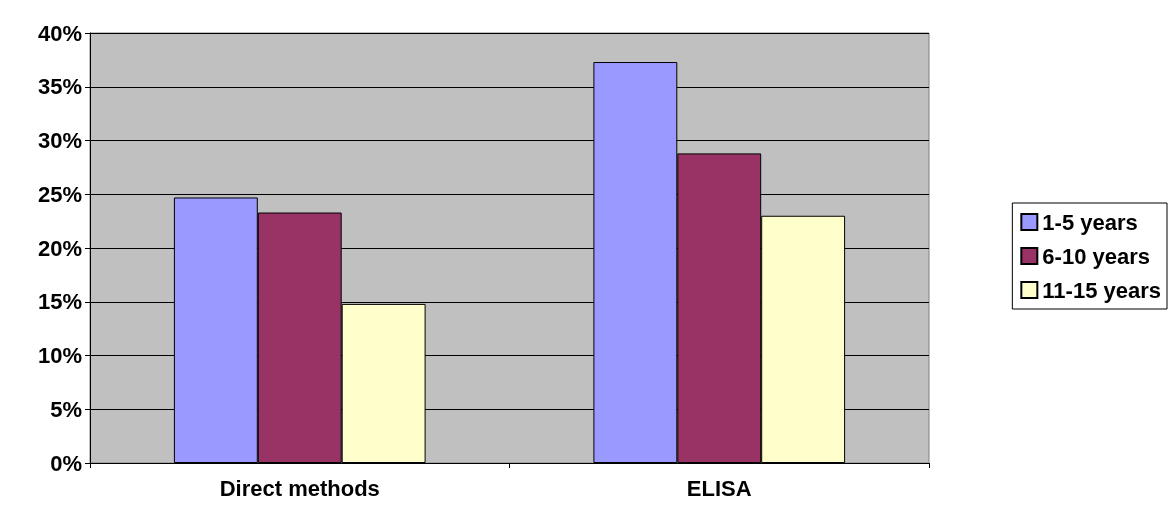 The width and height of the screenshot is (1169, 512). Describe the element at coordinates (299, 488) in the screenshot. I see `x-tick-label: Direct methods` at that location.